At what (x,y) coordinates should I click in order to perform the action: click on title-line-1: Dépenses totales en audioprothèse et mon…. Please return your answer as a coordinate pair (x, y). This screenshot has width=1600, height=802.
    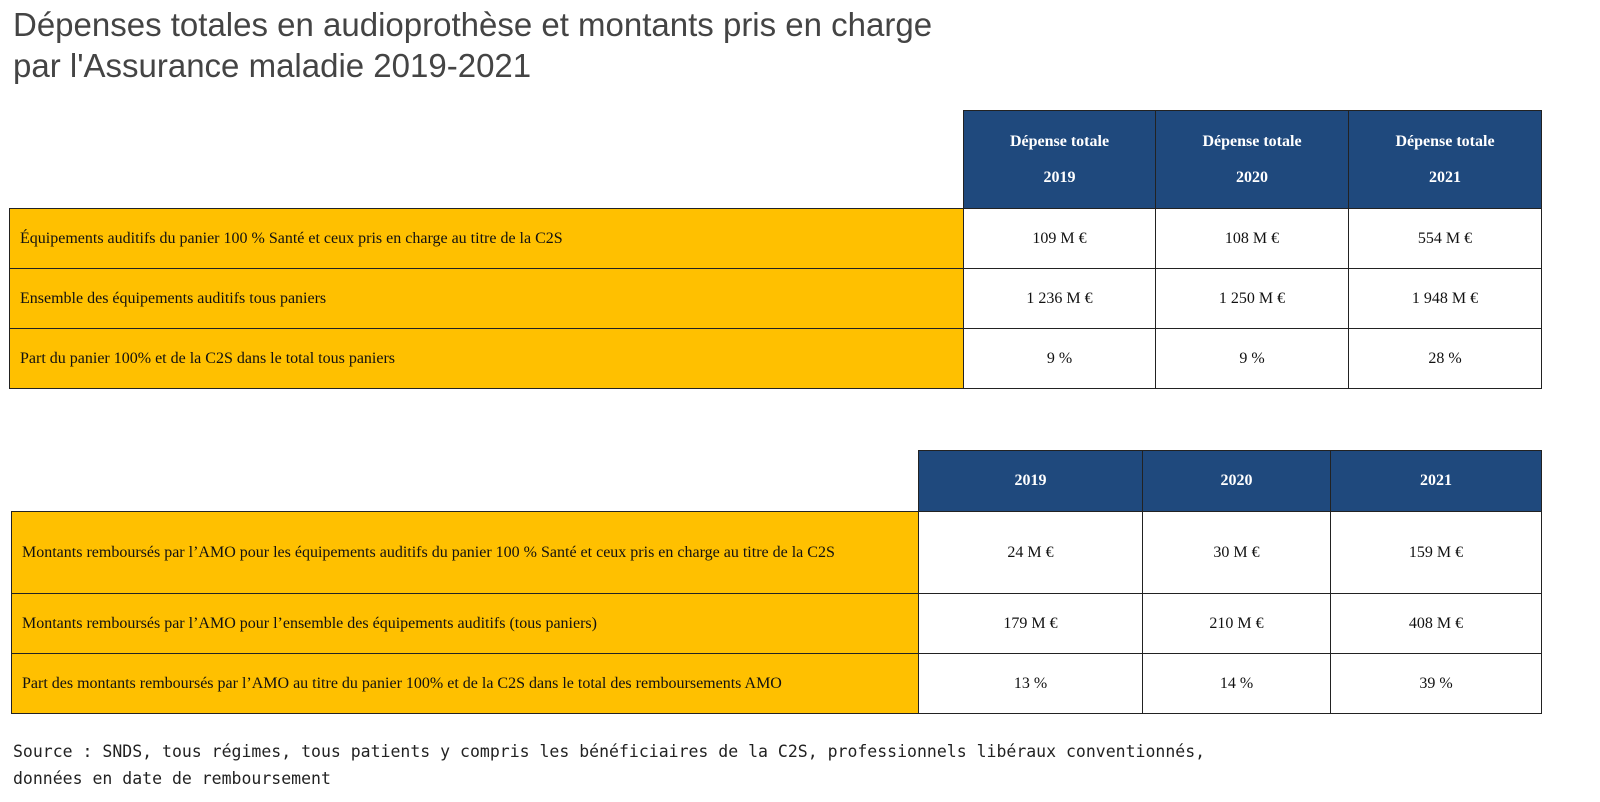
    Looking at the image, I should click on (473, 24).